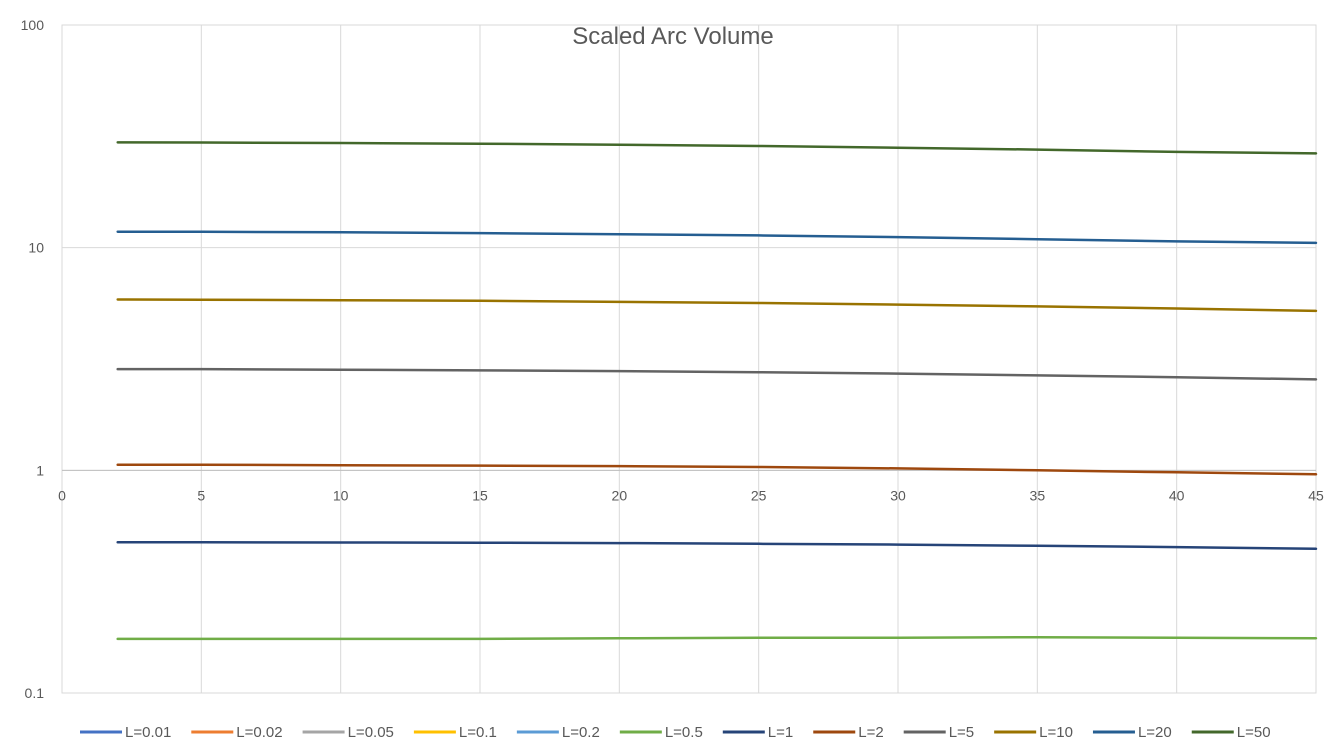 This screenshot has height=756, width=1335. Describe the element at coordinates (480, 495) in the screenshot. I see `x-tick-label: 15` at that location.